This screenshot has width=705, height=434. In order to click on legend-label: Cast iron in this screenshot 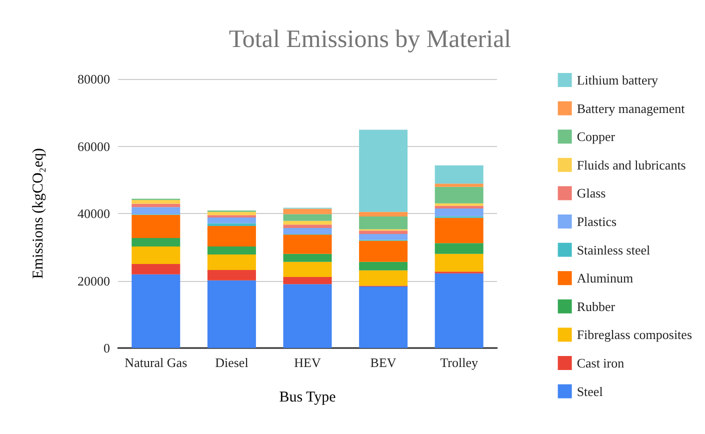, I will do `click(600, 363)`.